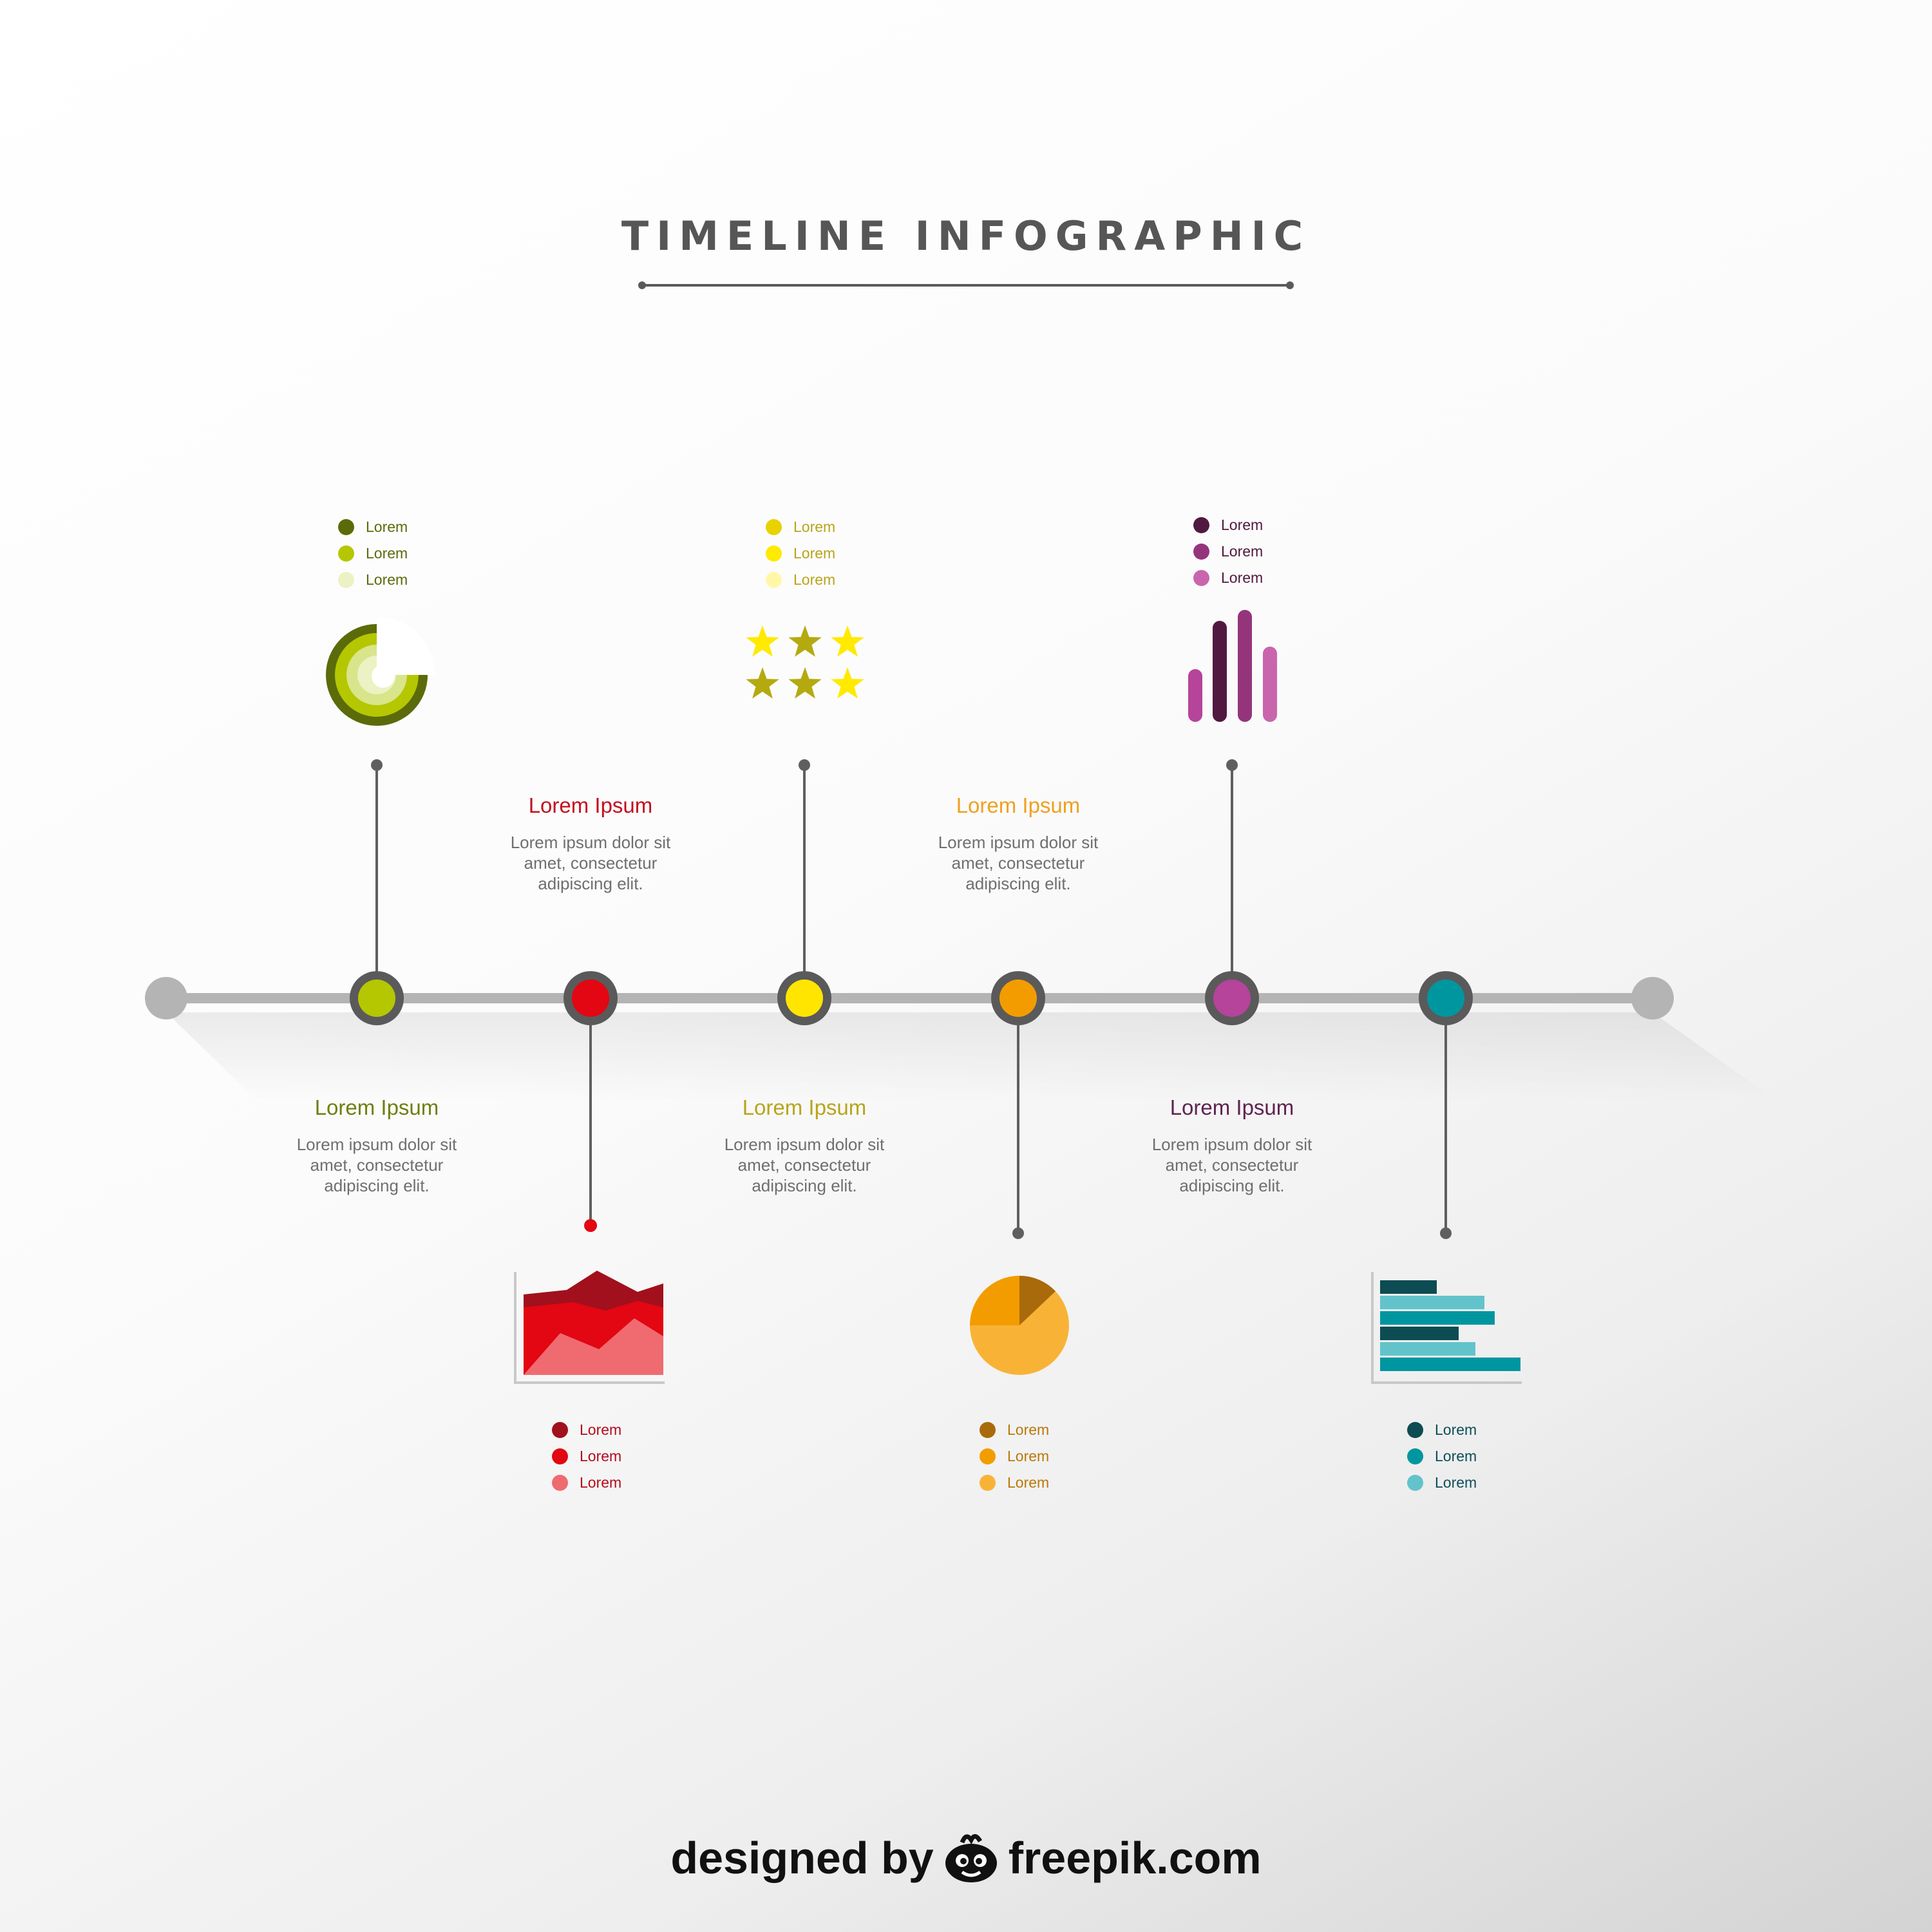 This screenshot has width=1932, height=1932. What do you see at coordinates (971, 1858) in the screenshot?
I see `freepik-logo-icon` at bounding box center [971, 1858].